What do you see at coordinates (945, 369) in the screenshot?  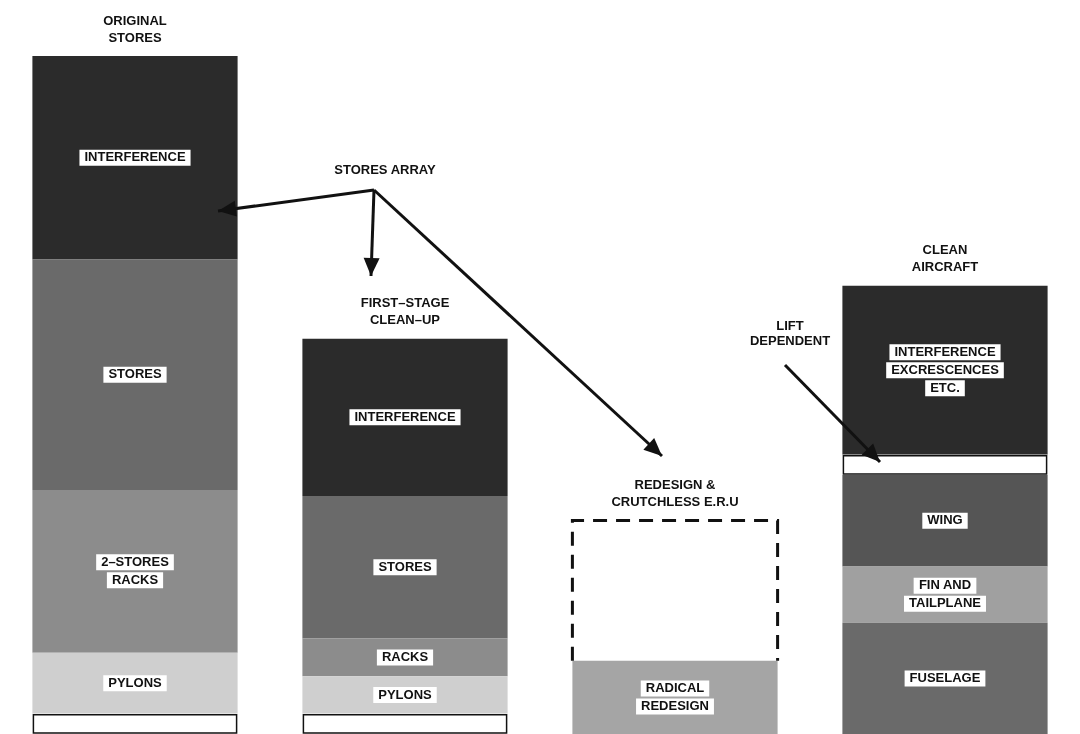 I see `series-label: INTERFERENCE EXCRESCENCES ETC.` at bounding box center [945, 369].